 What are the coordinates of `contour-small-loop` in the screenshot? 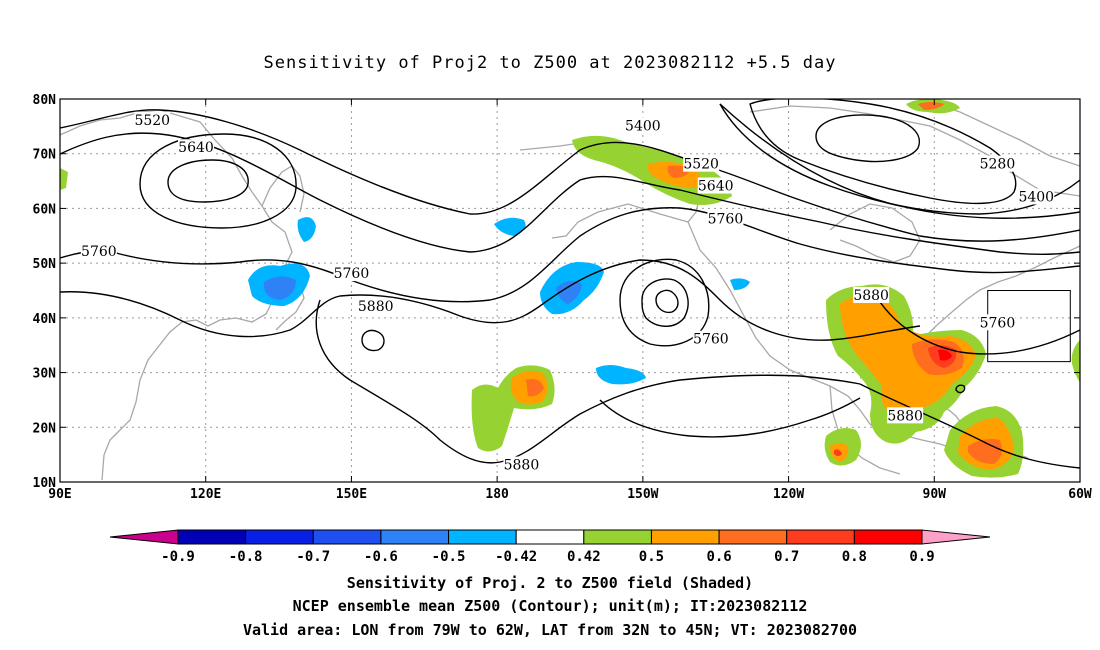 It's located at (373, 340).